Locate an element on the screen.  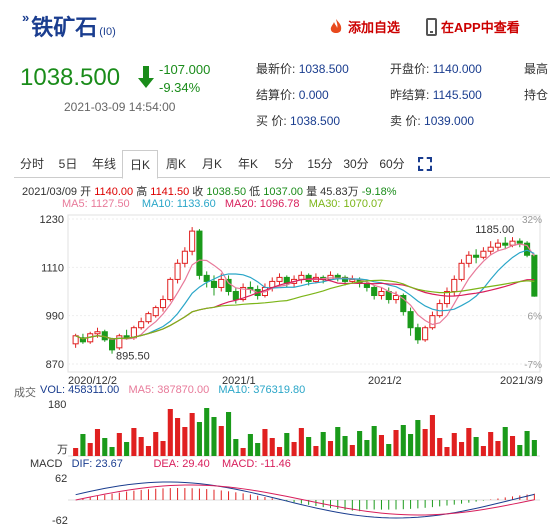
view-in-app-button: 在APP中查看 is located at coordinates (473, 26).